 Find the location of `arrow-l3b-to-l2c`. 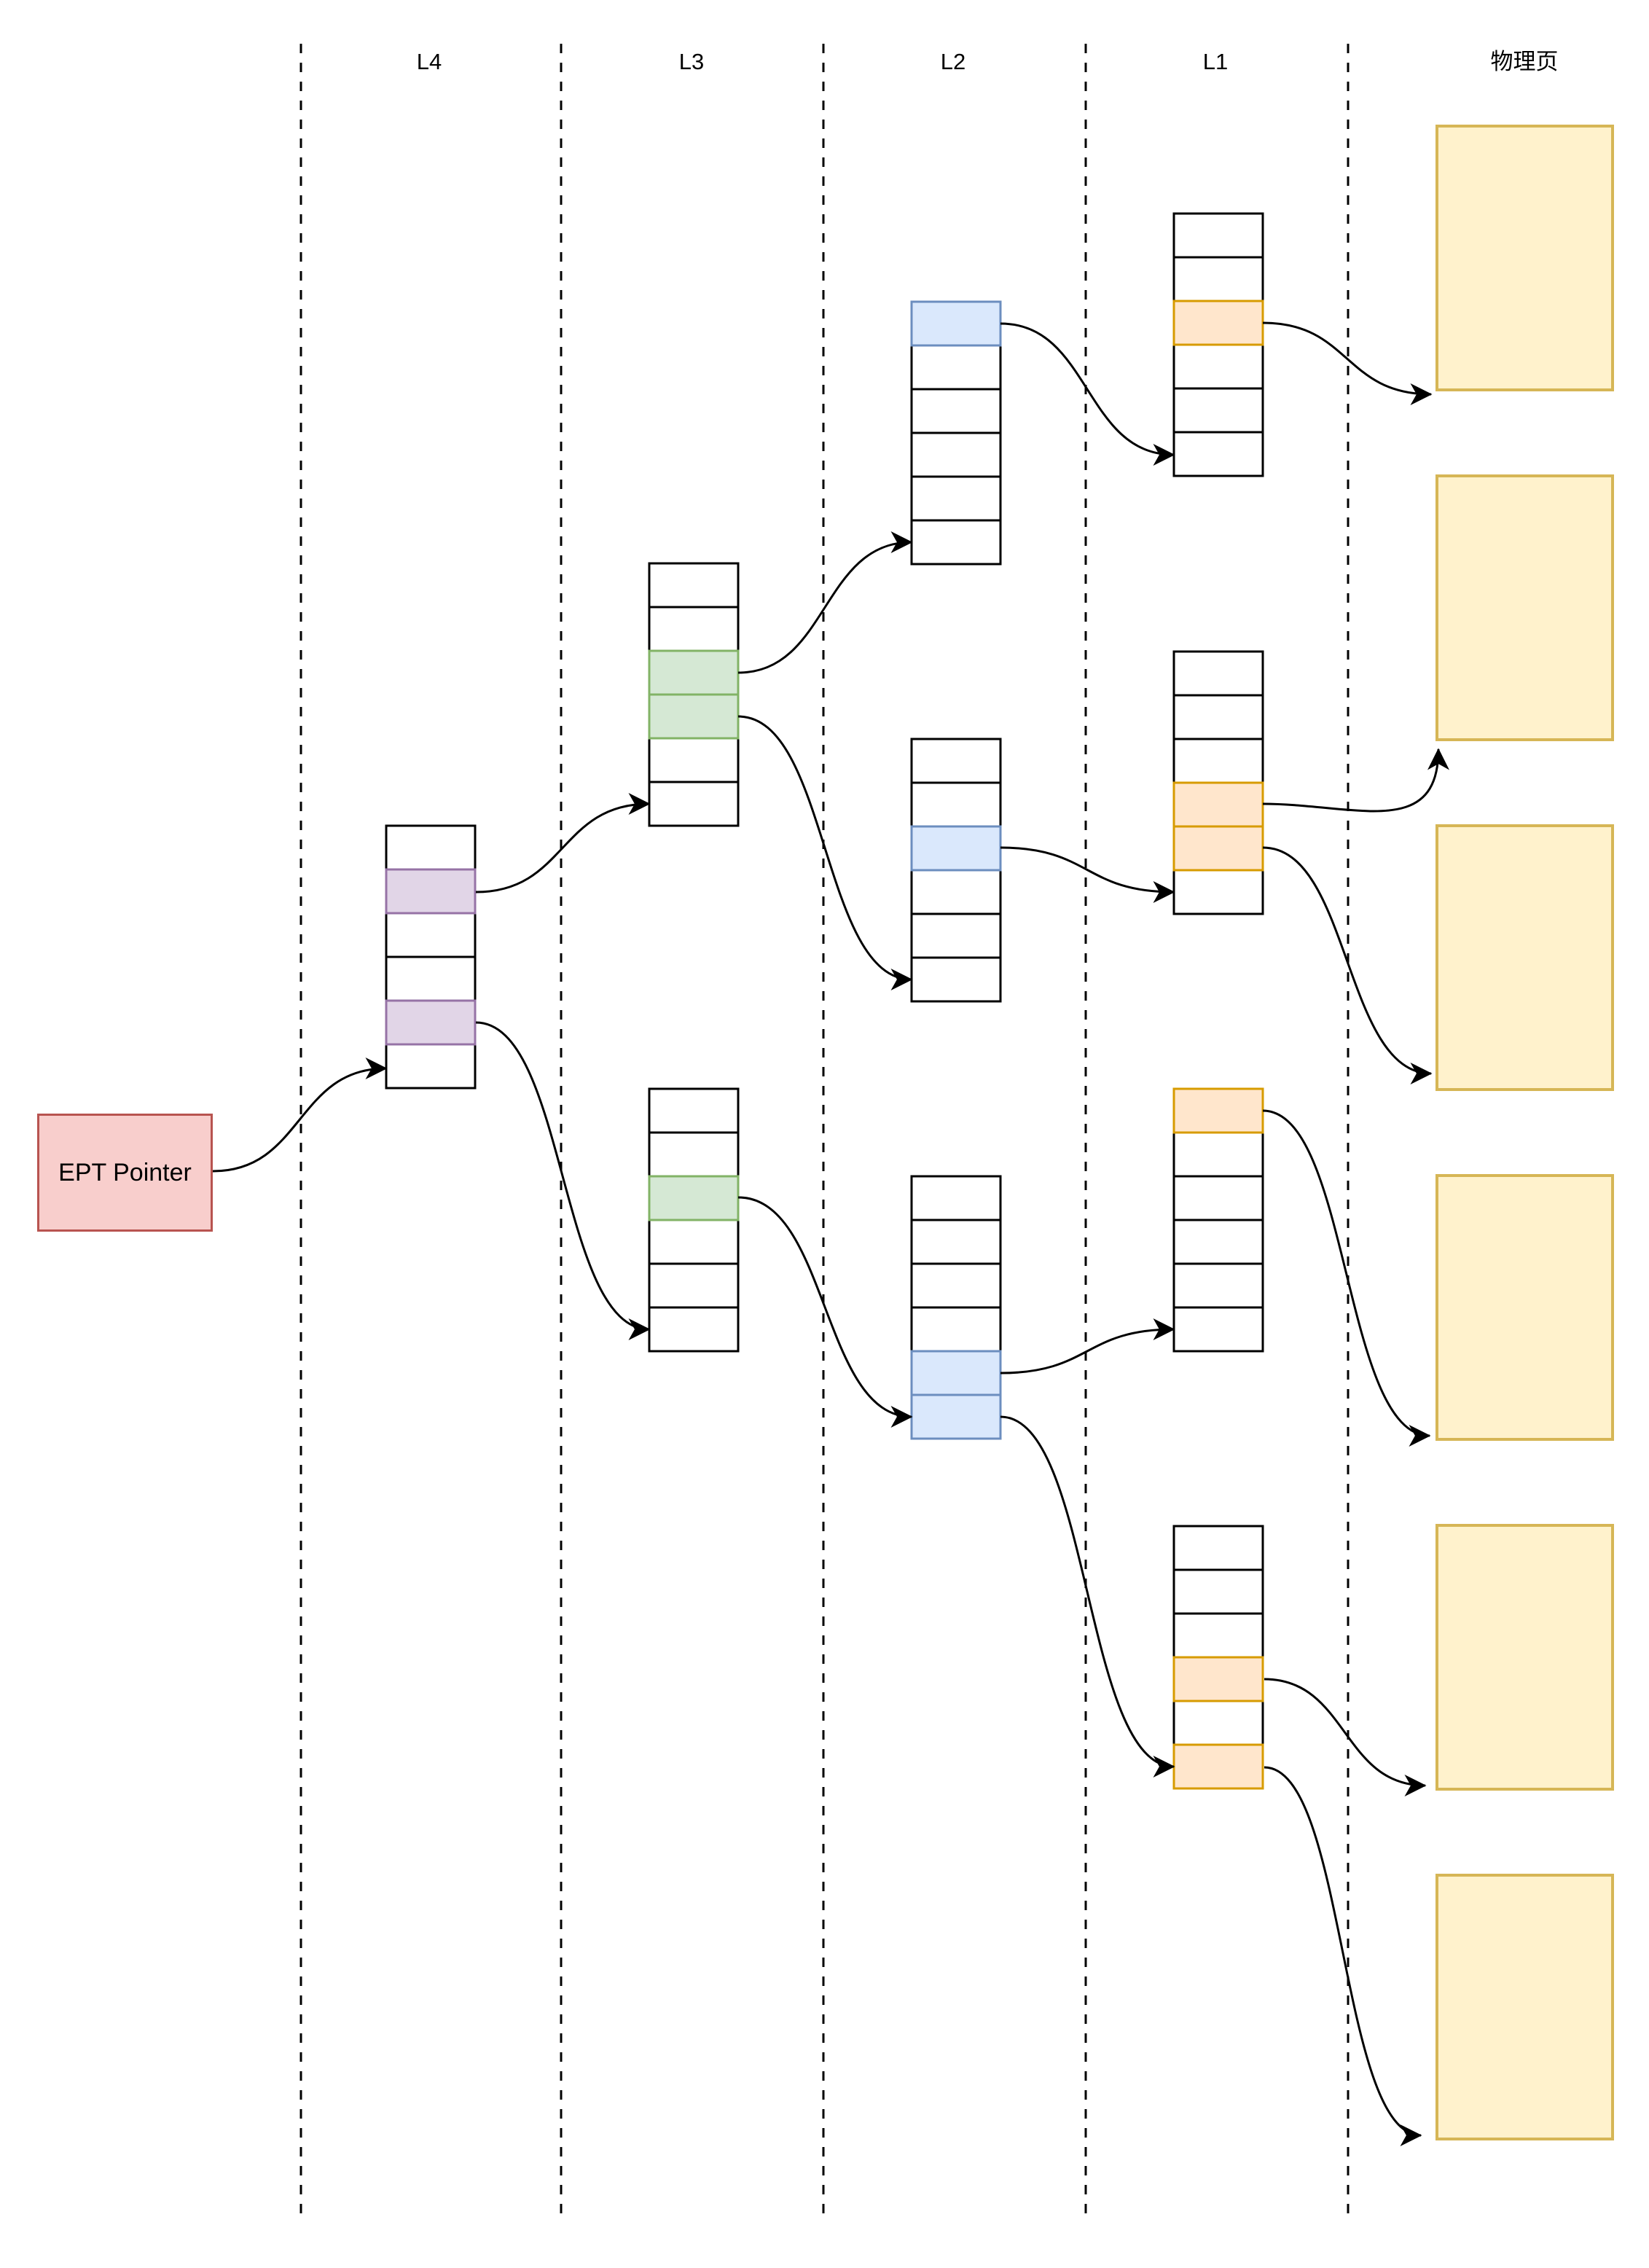

arrow-l3b-to-l2c is located at coordinates (825, 1312).